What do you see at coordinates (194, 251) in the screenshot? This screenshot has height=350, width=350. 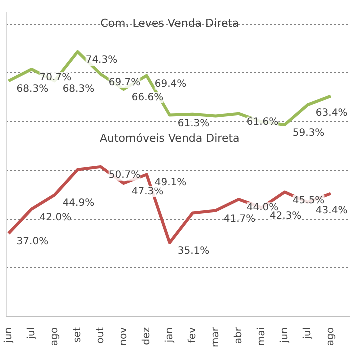 I see `data-label: 35.1%` at bounding box center [194, 251].